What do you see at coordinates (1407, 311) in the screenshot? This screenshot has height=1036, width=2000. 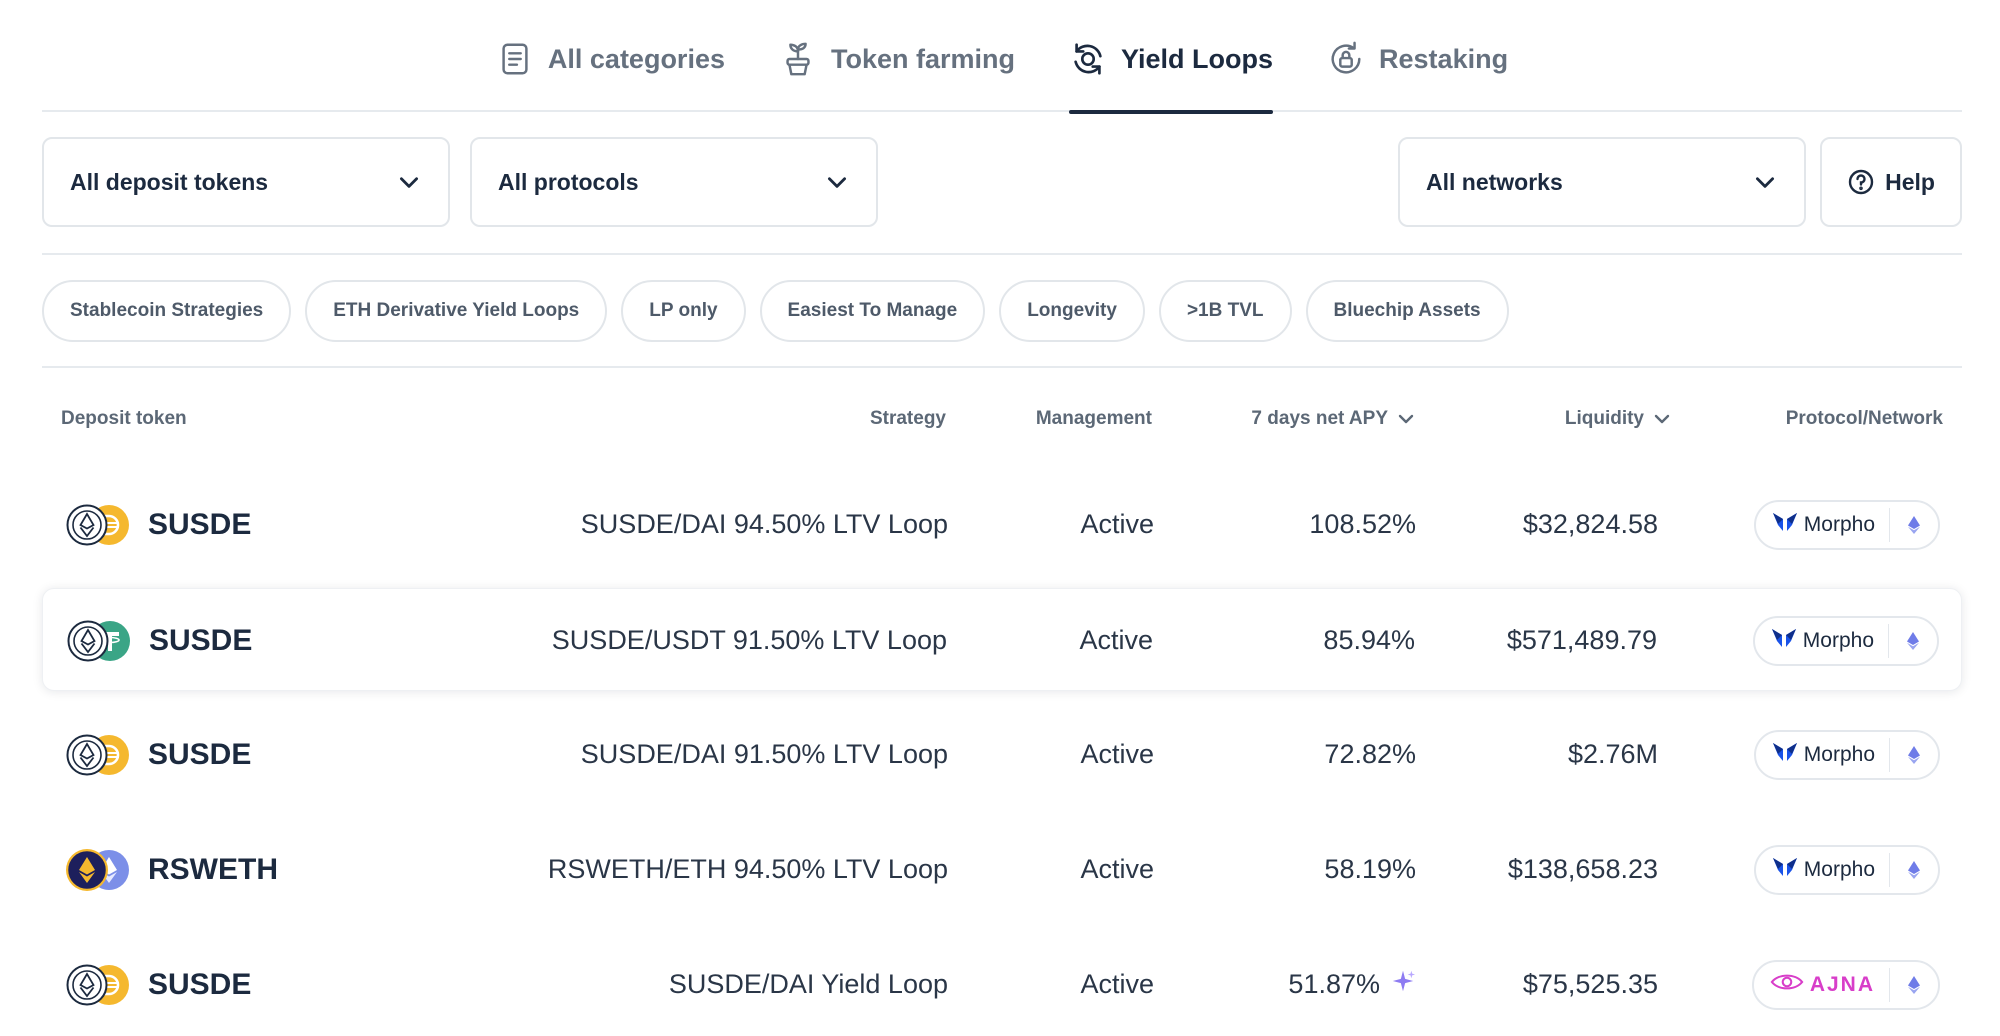 I see `chip-bluechip-assets: Bluechip Assets` at bounding box center [1407, 311].